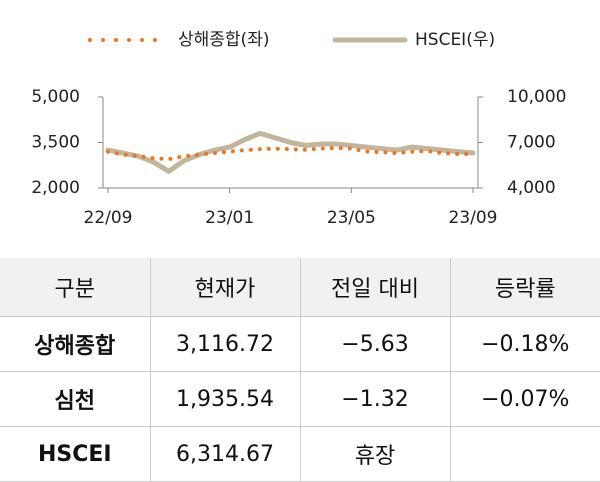 The width and height of the screenshot is (600, 482). Describe the element at coordinates (524, 454) in the screenshot. I see `table-cell` at that location.